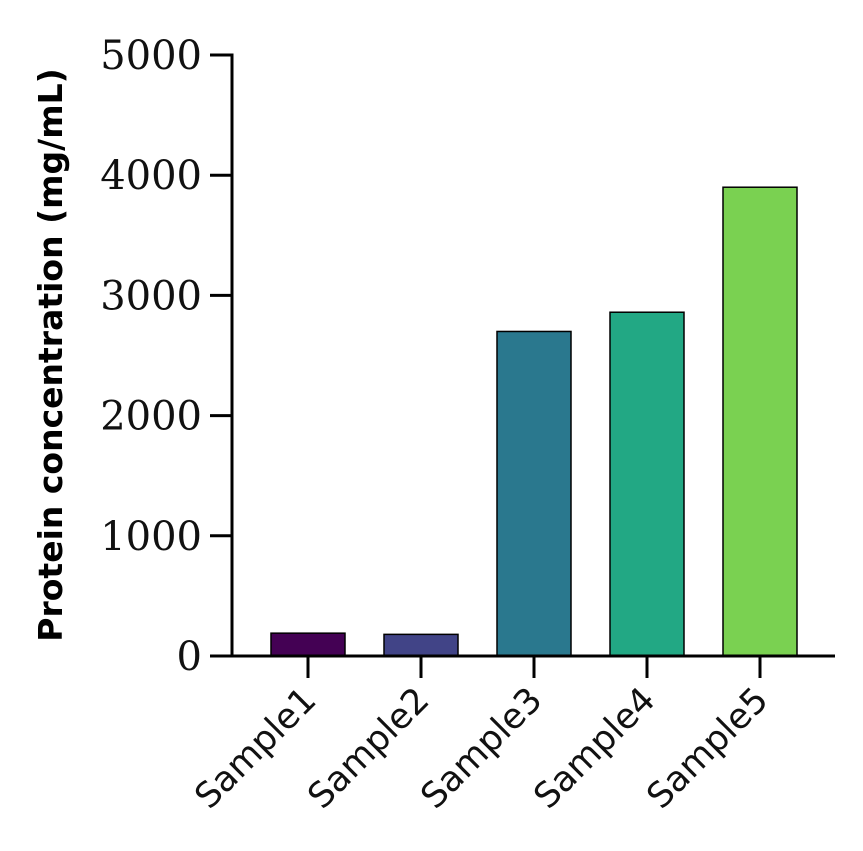 Image resolution: width=863 pixels, height=851 pixels. I want to click on y-tick-label: 1000, so click(151, 537).